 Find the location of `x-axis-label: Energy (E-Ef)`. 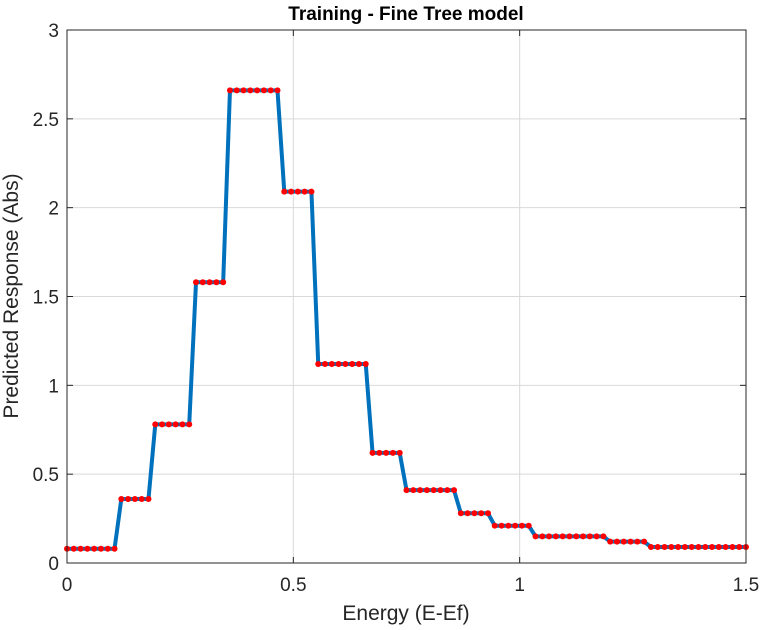

x-axis-label: Energy (E-Ef) is located at coordinates (405, 613).